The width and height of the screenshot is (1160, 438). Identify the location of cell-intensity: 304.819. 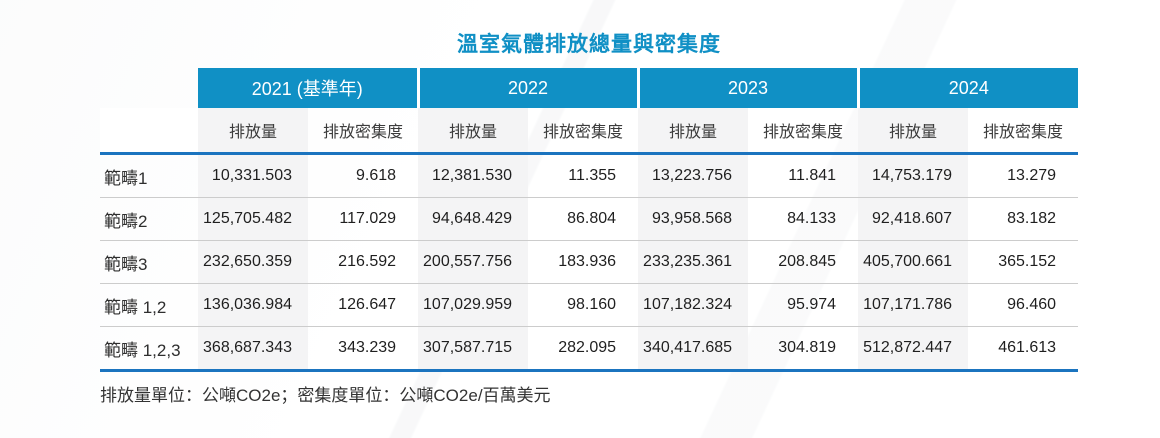
(803, 349).